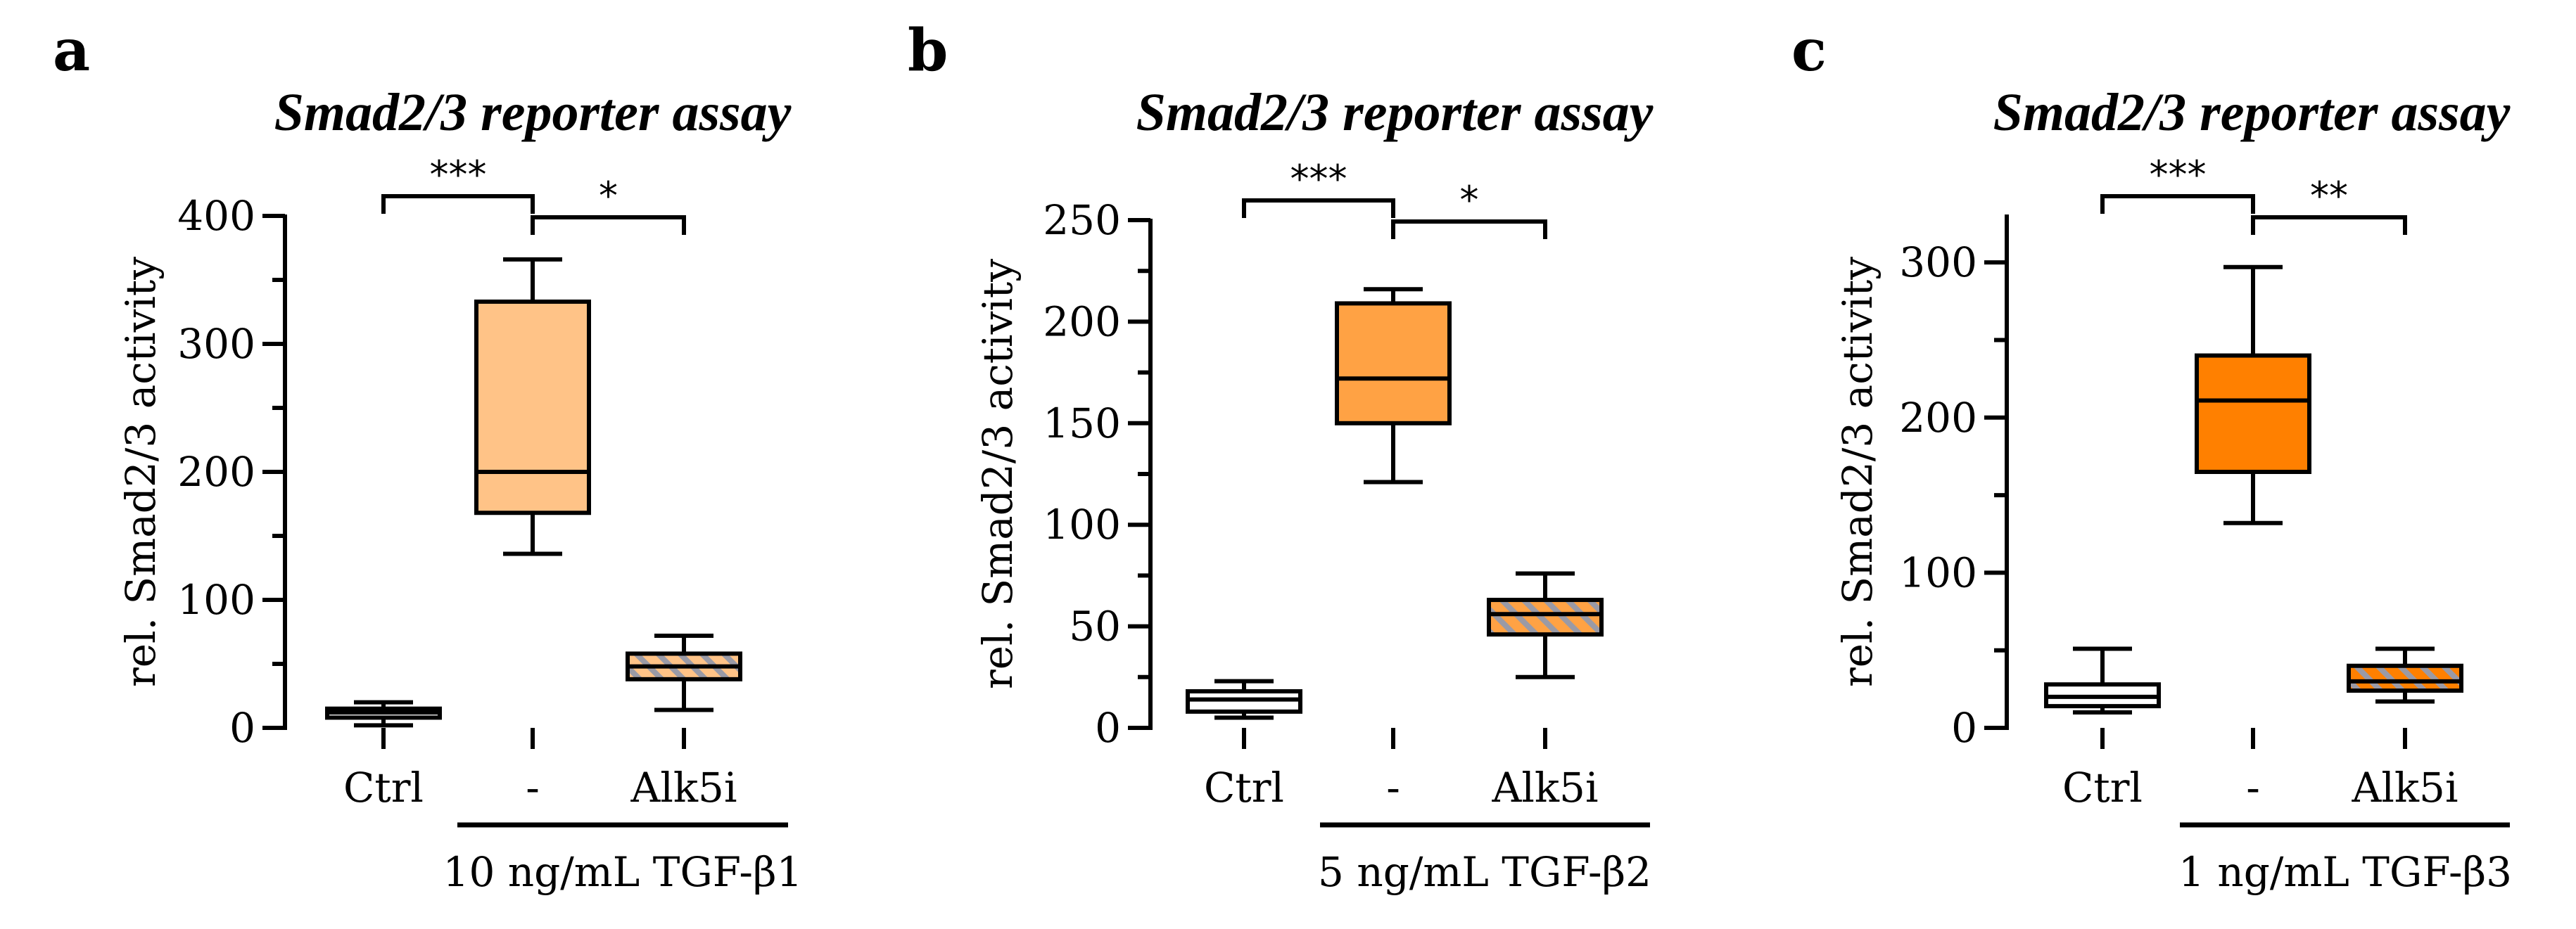 The height and width of the screenshot is (929, 2576). I want to click on treatment-label: 10 ng/mL TGF-β1, so click(623, 872).